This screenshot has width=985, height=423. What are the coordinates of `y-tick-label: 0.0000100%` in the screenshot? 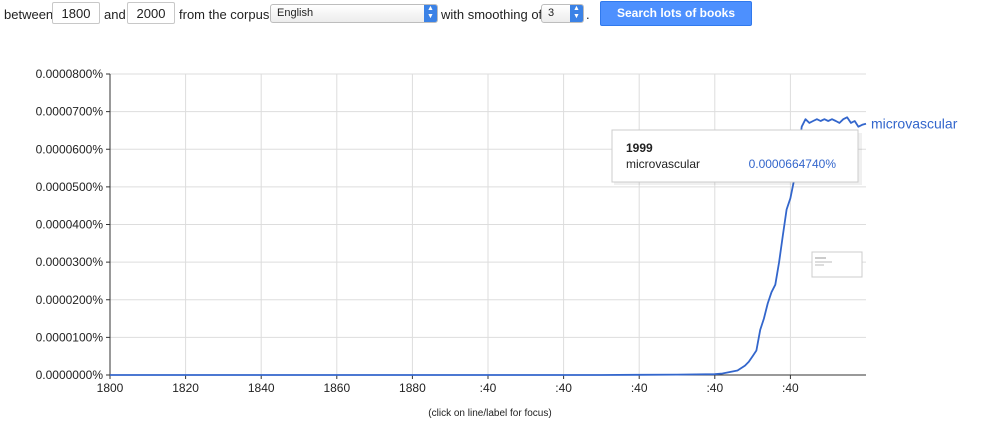 It's located at (70, 337).